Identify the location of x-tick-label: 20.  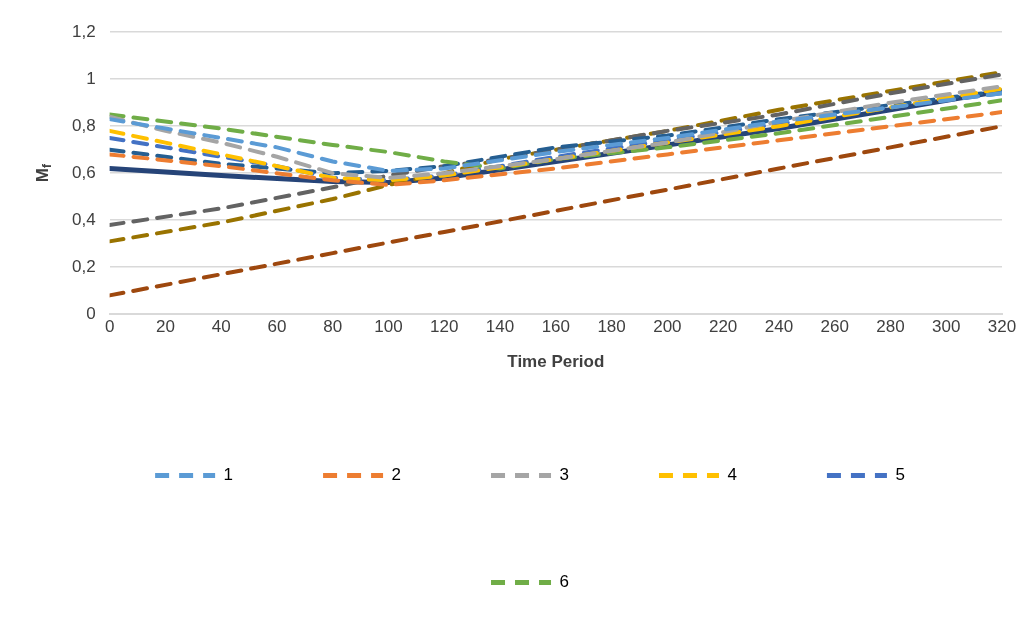
(165, 327).